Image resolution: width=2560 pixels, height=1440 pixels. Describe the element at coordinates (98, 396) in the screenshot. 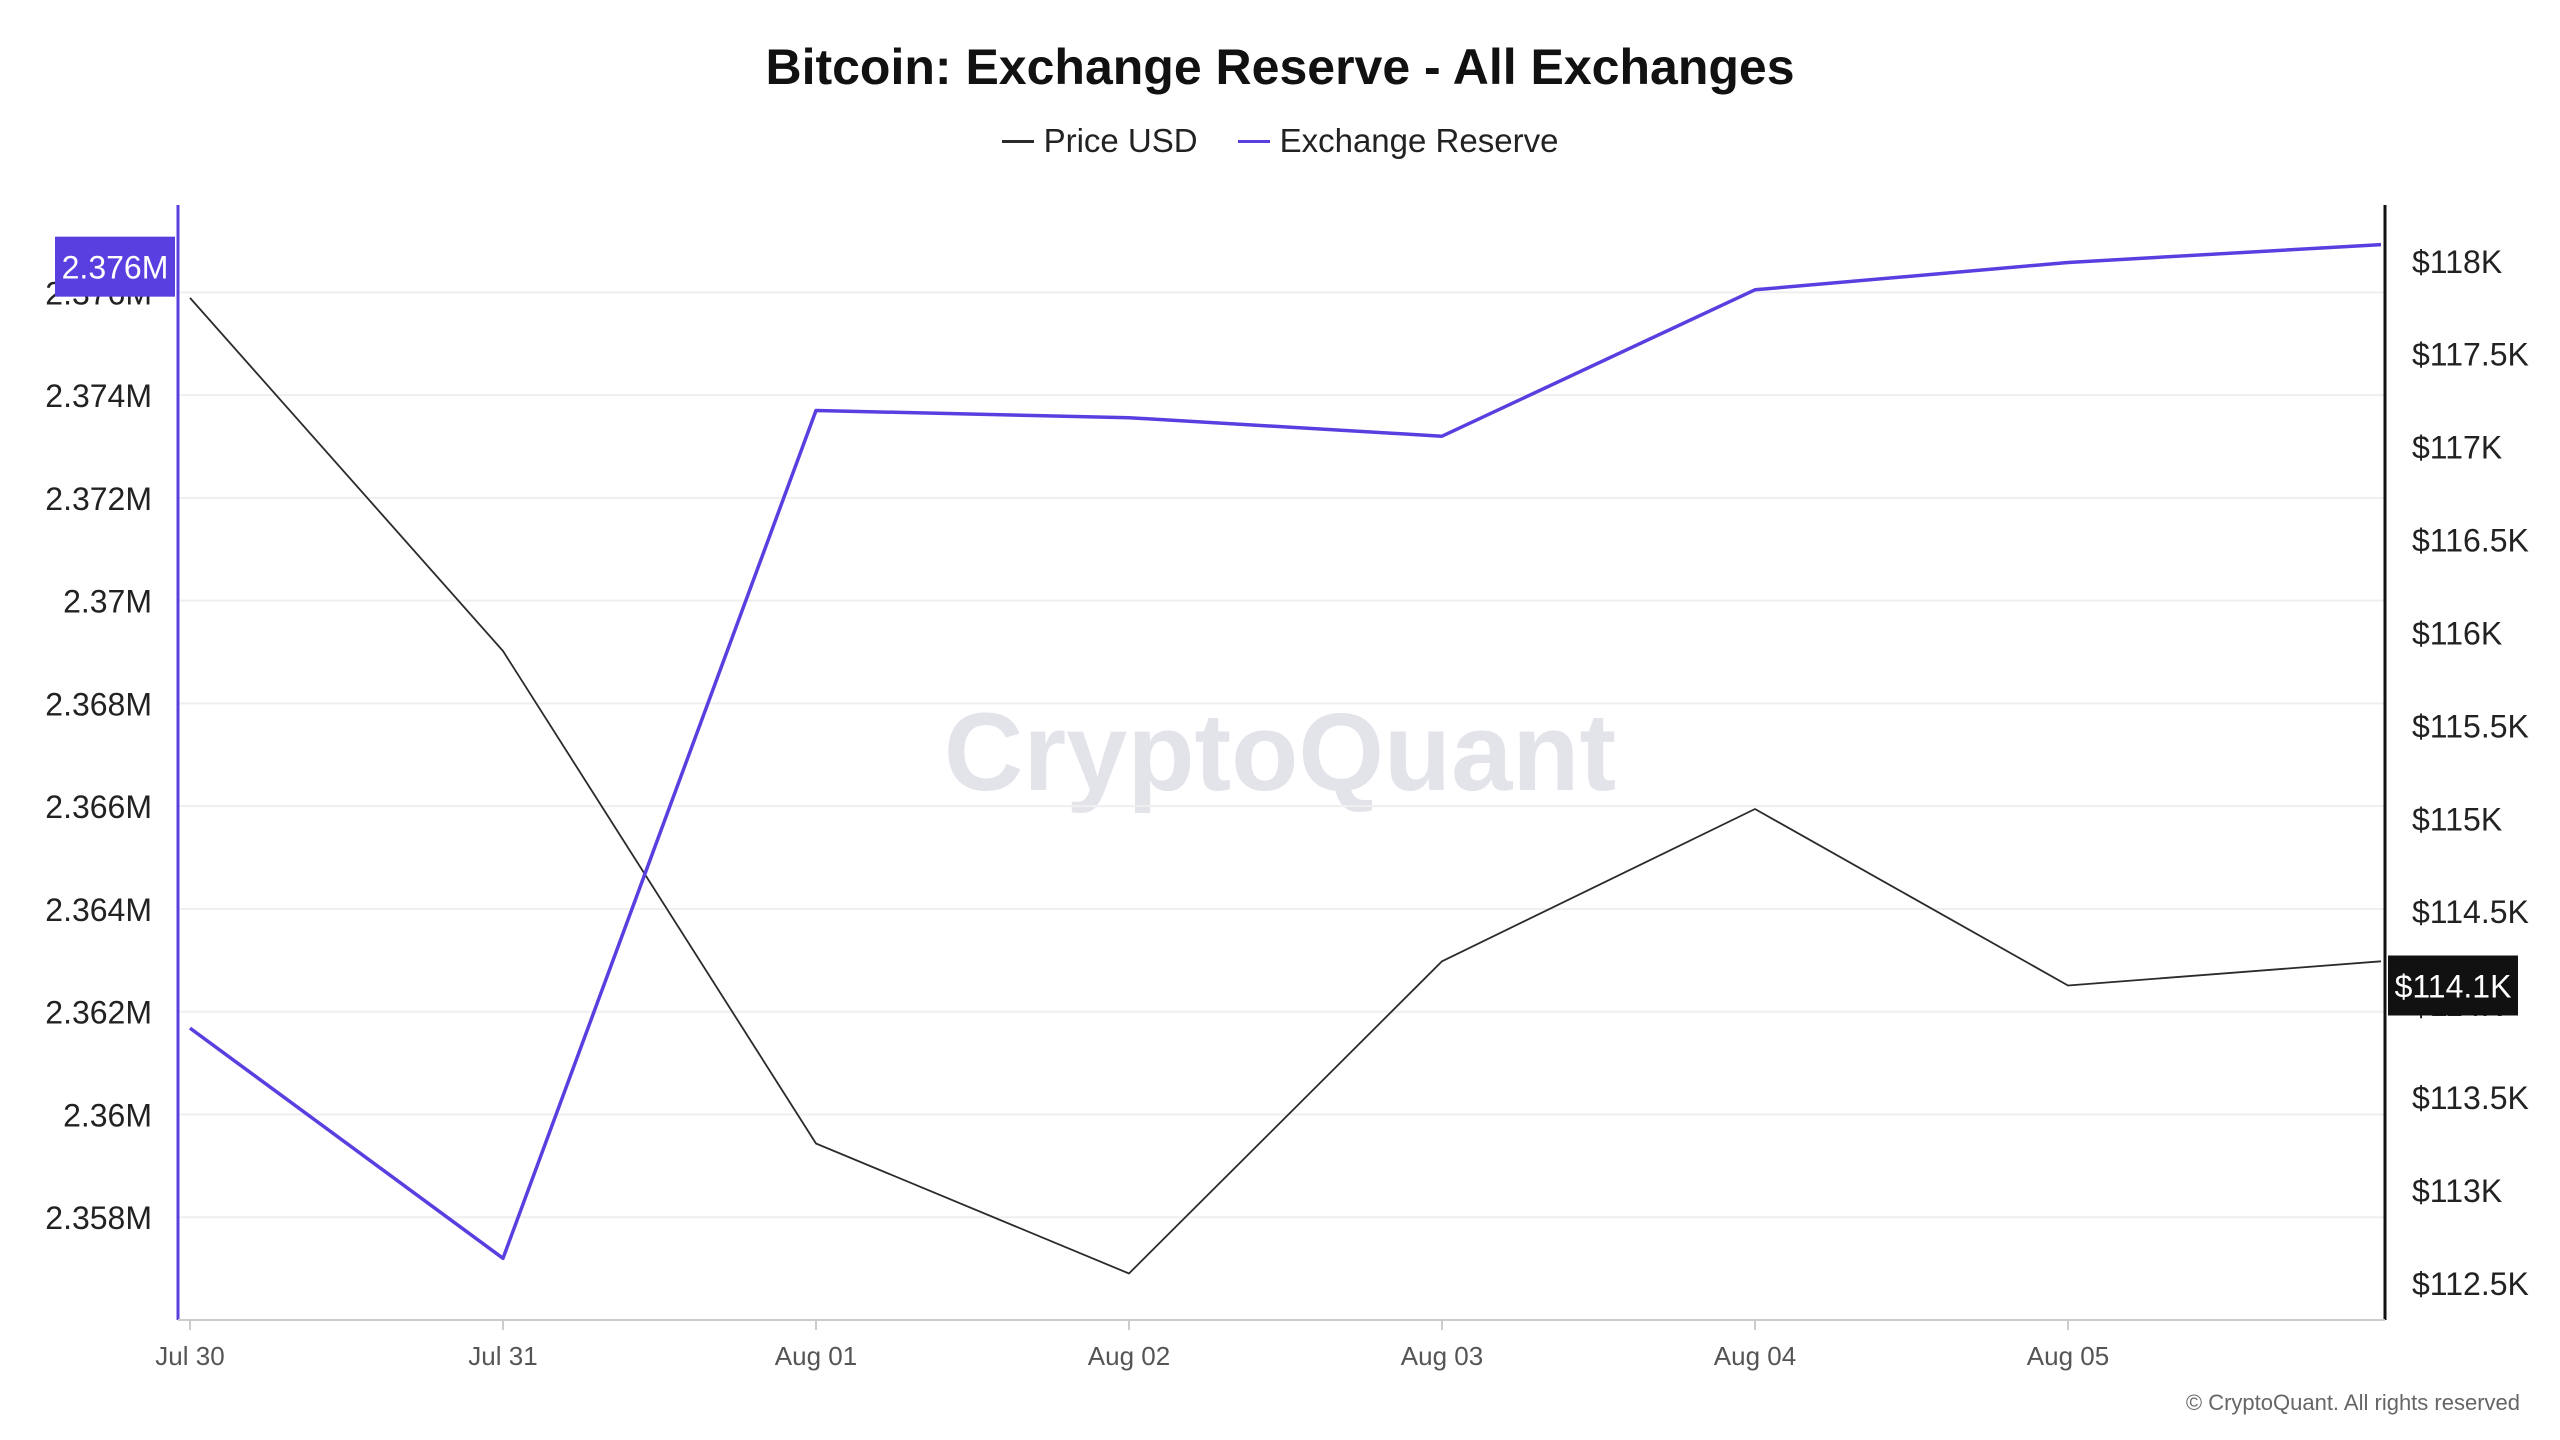

I see `y-left-tick-label: 2.374M` at that location.